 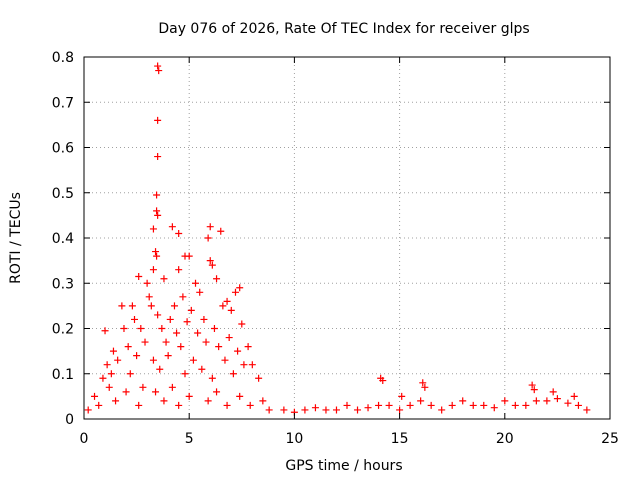 I want to click on x-tick-label: 5, so click(x=189, y=439).